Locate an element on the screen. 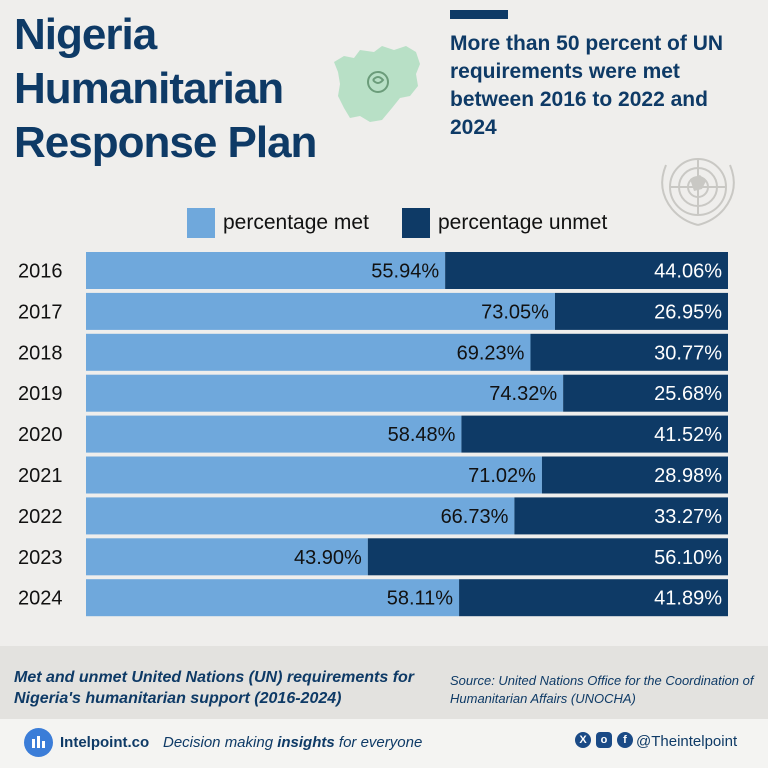 The width and height of the screenshot is (768, 768). data-label-unmet: 30.77% is located at coordinates (688, 353).